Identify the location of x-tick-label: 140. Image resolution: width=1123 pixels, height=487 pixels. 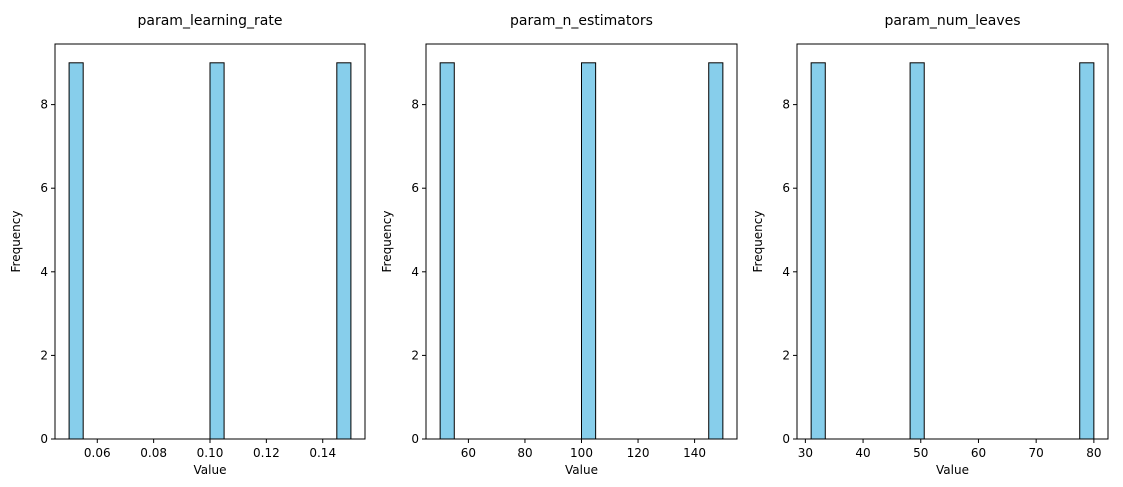
(694, 453).